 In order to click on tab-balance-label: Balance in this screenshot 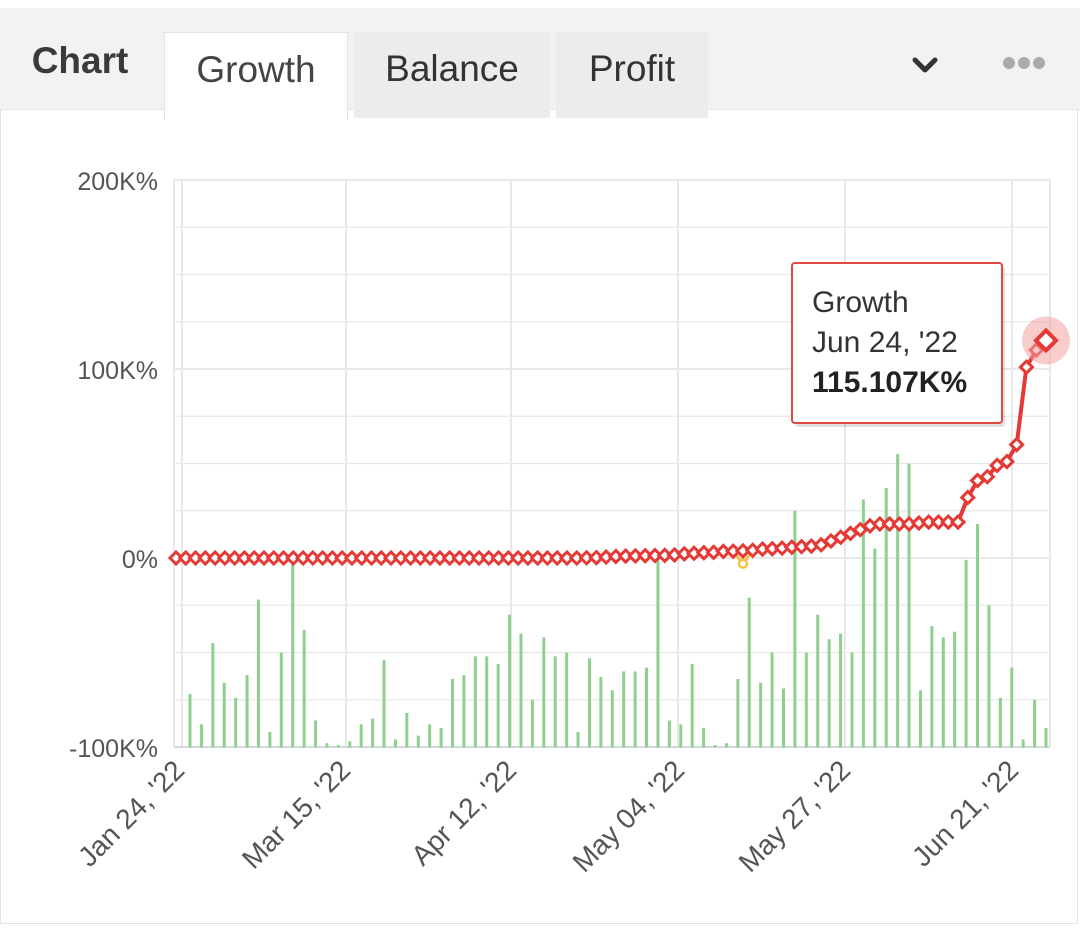, I will do `click(452, 68)`.